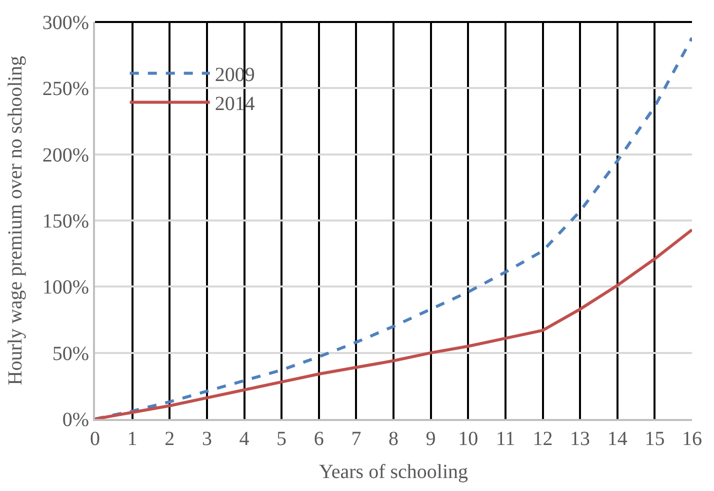 The height and width of the screenshot is (491, 714). I want to click on x-tick-label: 13, so click(580, 439).